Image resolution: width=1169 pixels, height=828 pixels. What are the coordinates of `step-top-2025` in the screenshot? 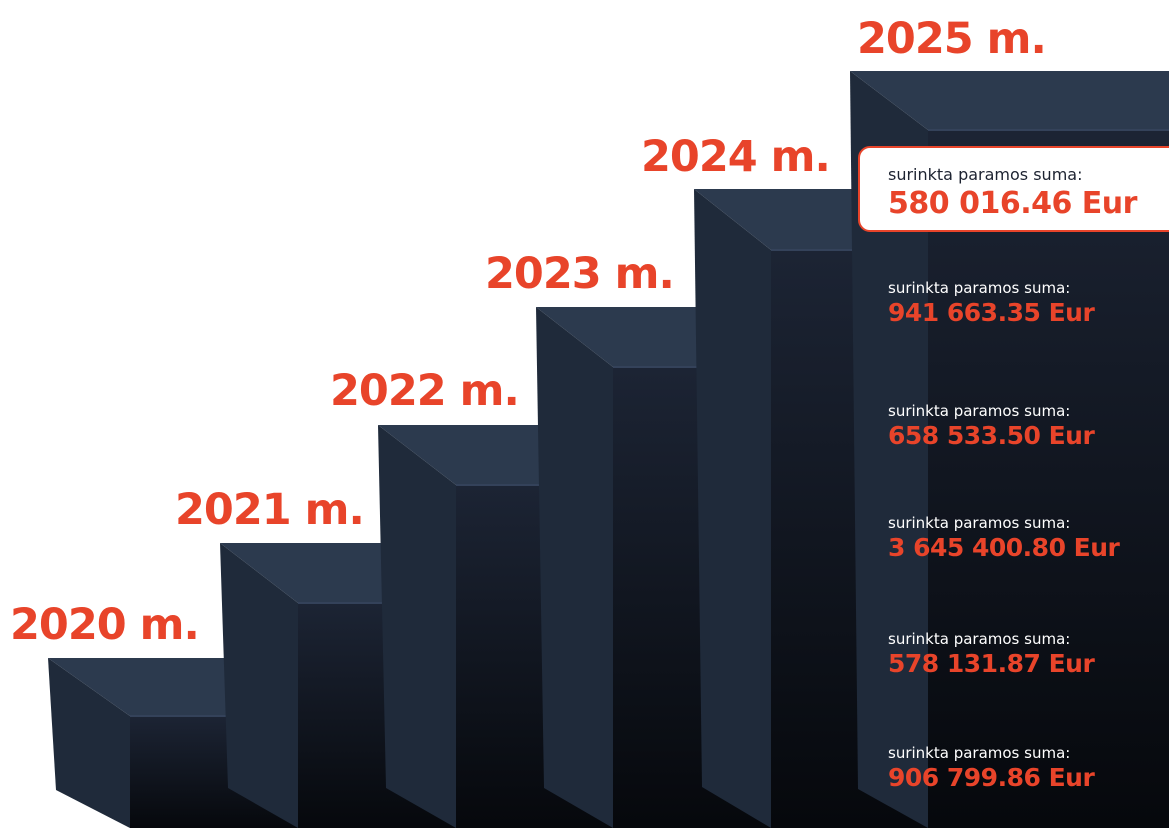 It's located at (1009, 100).